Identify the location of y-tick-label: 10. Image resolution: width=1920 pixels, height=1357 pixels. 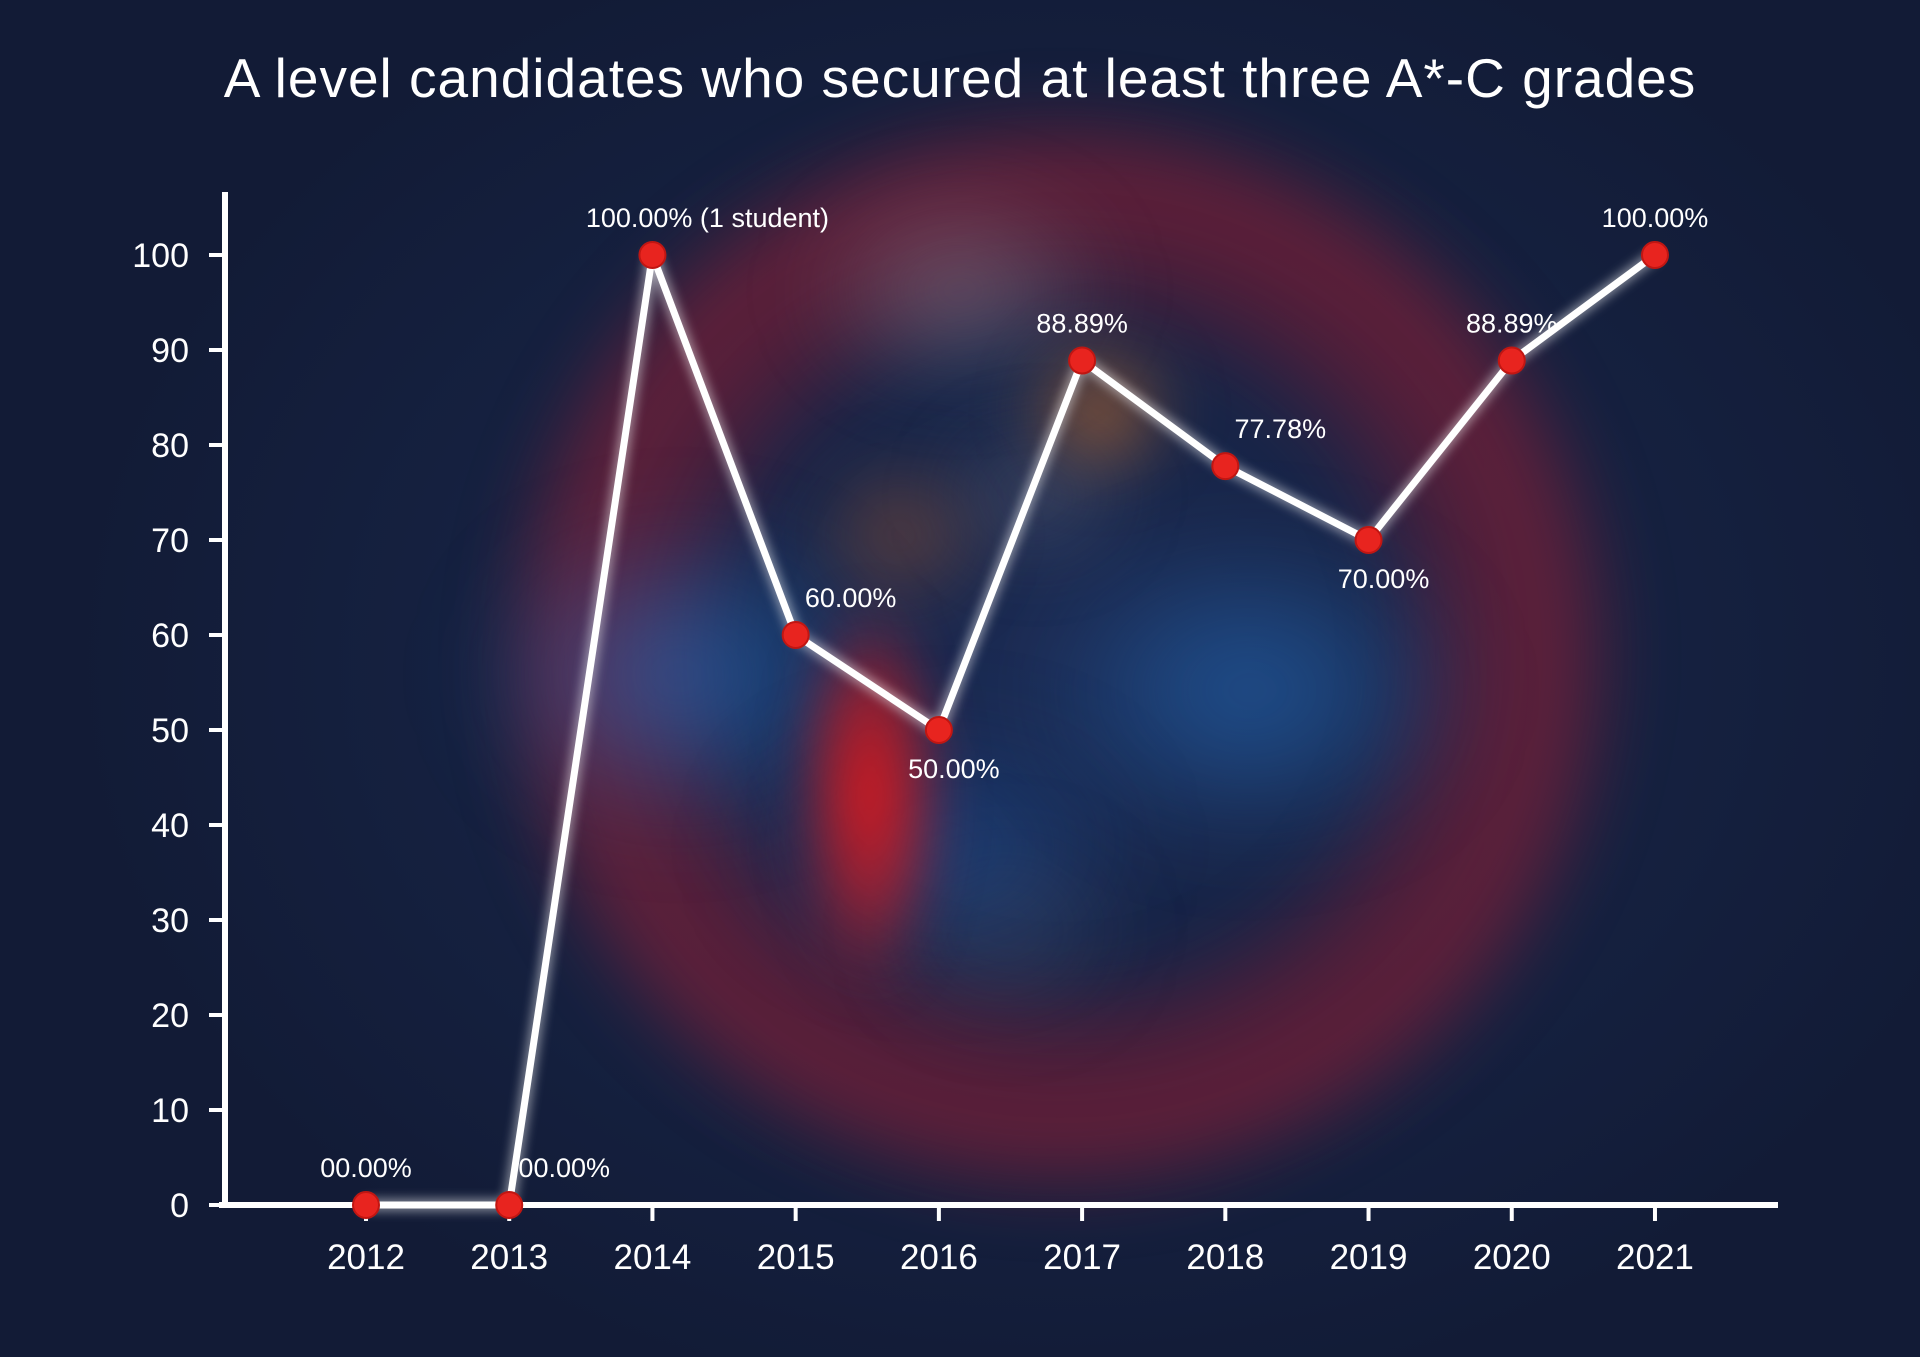
(170, 1111).